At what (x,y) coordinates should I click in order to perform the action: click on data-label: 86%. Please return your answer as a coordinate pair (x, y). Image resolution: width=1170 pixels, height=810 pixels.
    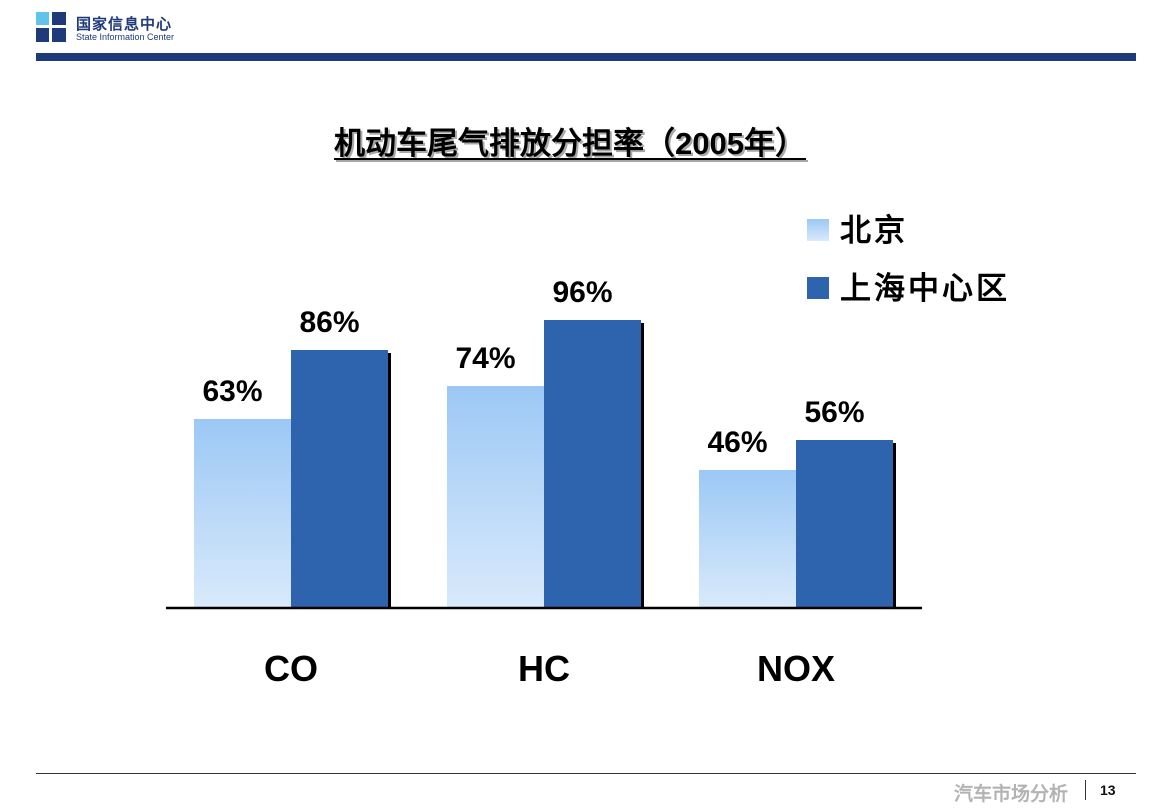
    Looking at the image, I should click on (329, 322).